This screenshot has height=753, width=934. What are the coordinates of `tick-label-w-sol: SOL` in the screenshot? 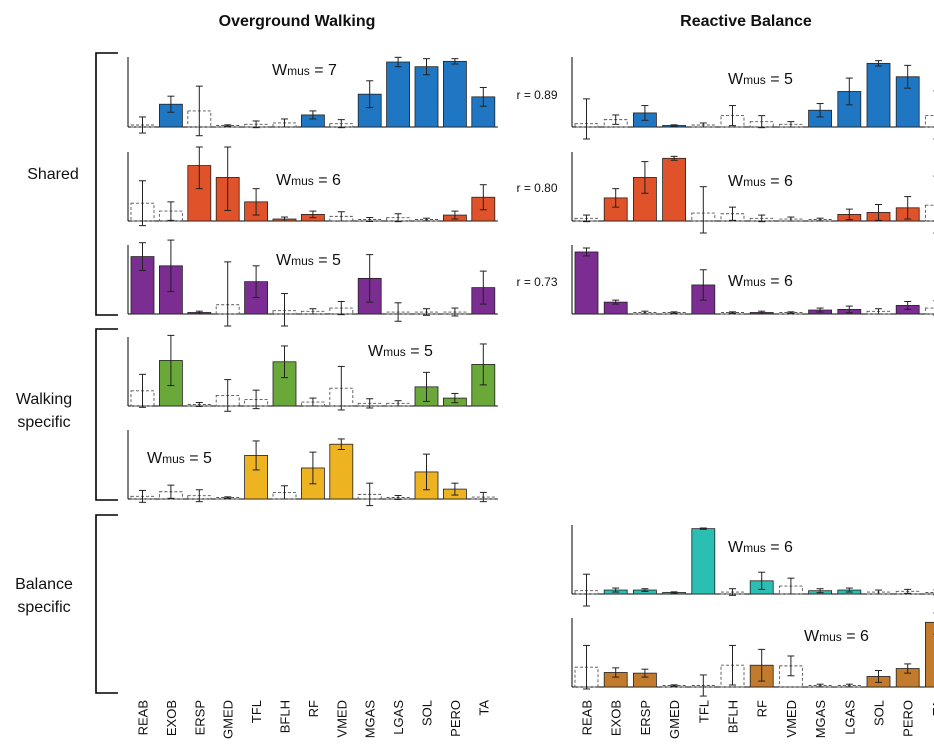 It's located at (427, 713).